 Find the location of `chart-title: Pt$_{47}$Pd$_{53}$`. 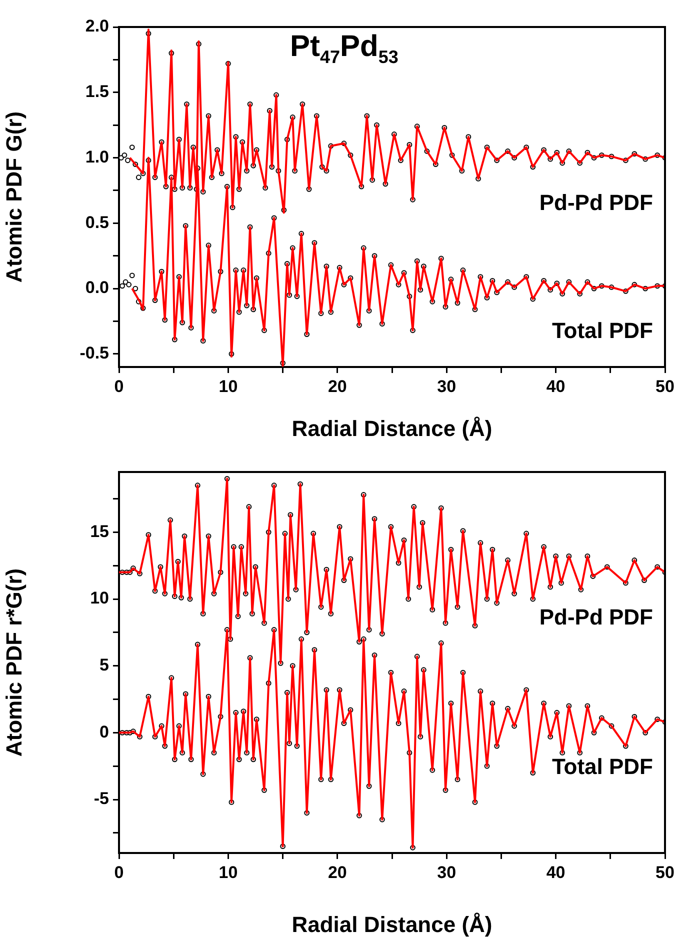

chart-title: Pt$_{47}$Pd$_{53}$ is located at coordinates (344, 49).